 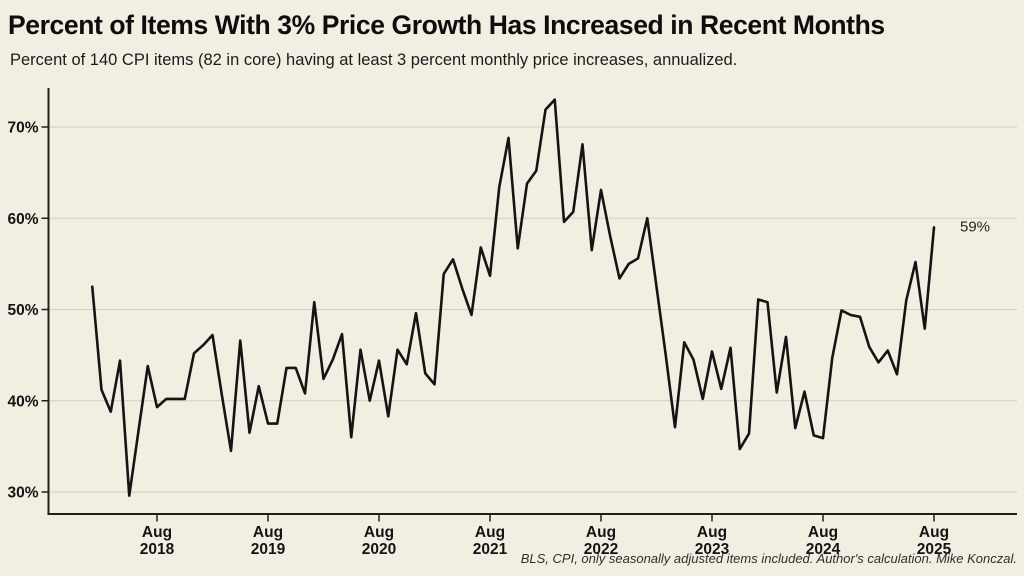 What do you see at coordinates (22, 493) in the screenshot?
I see `y-tick-label: 30%` at bounding box center [22, 493].